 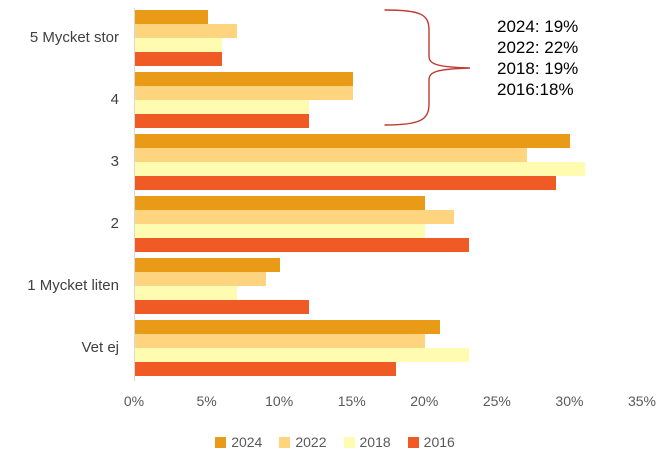 I want to click on legend-swatch-2024, so click(x=221, y=442).